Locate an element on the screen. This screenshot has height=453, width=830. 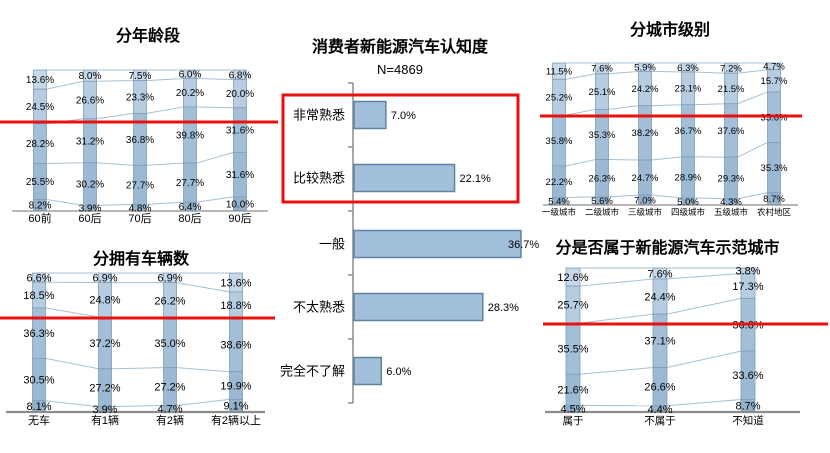
segment-value-label: 4.8% is located at coordinates (140, 208).